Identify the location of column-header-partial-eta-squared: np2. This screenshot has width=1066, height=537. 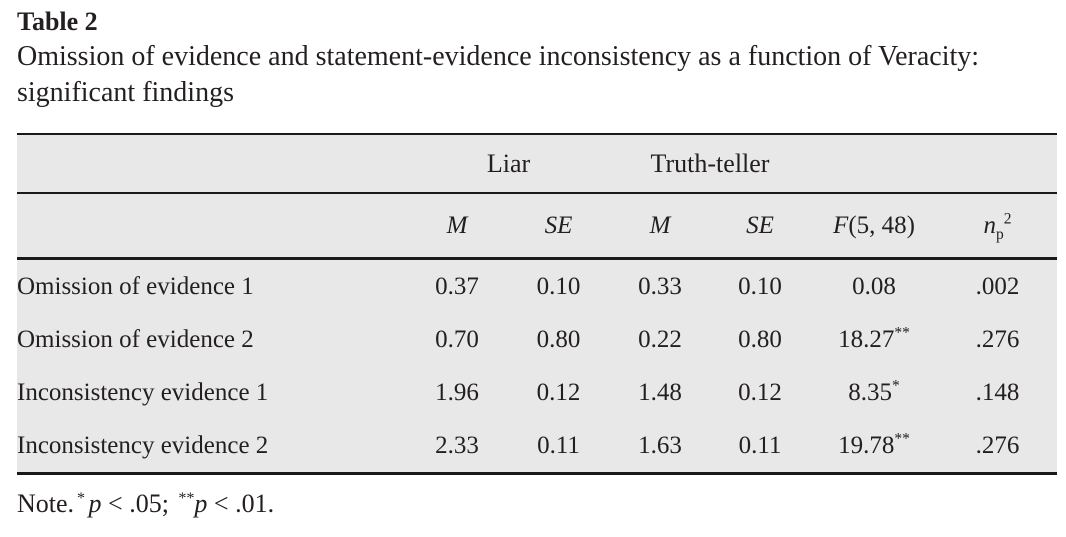
(998, 227).